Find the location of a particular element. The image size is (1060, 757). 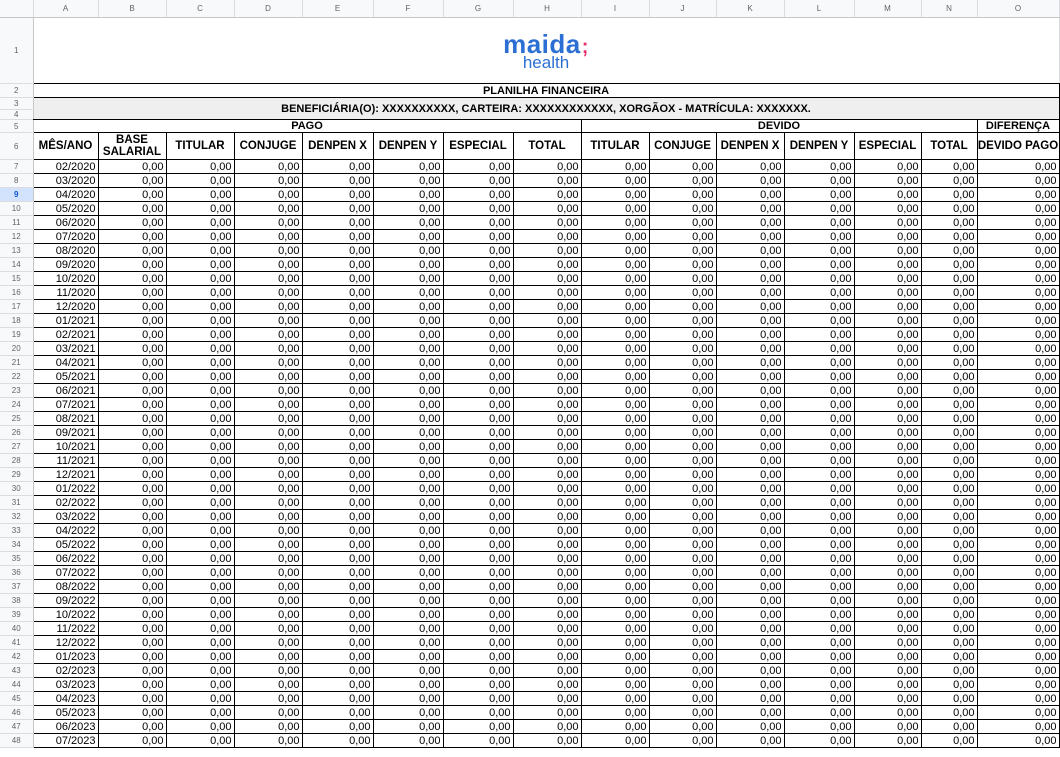

row-header: 14 is located at coordinates (17, 264).